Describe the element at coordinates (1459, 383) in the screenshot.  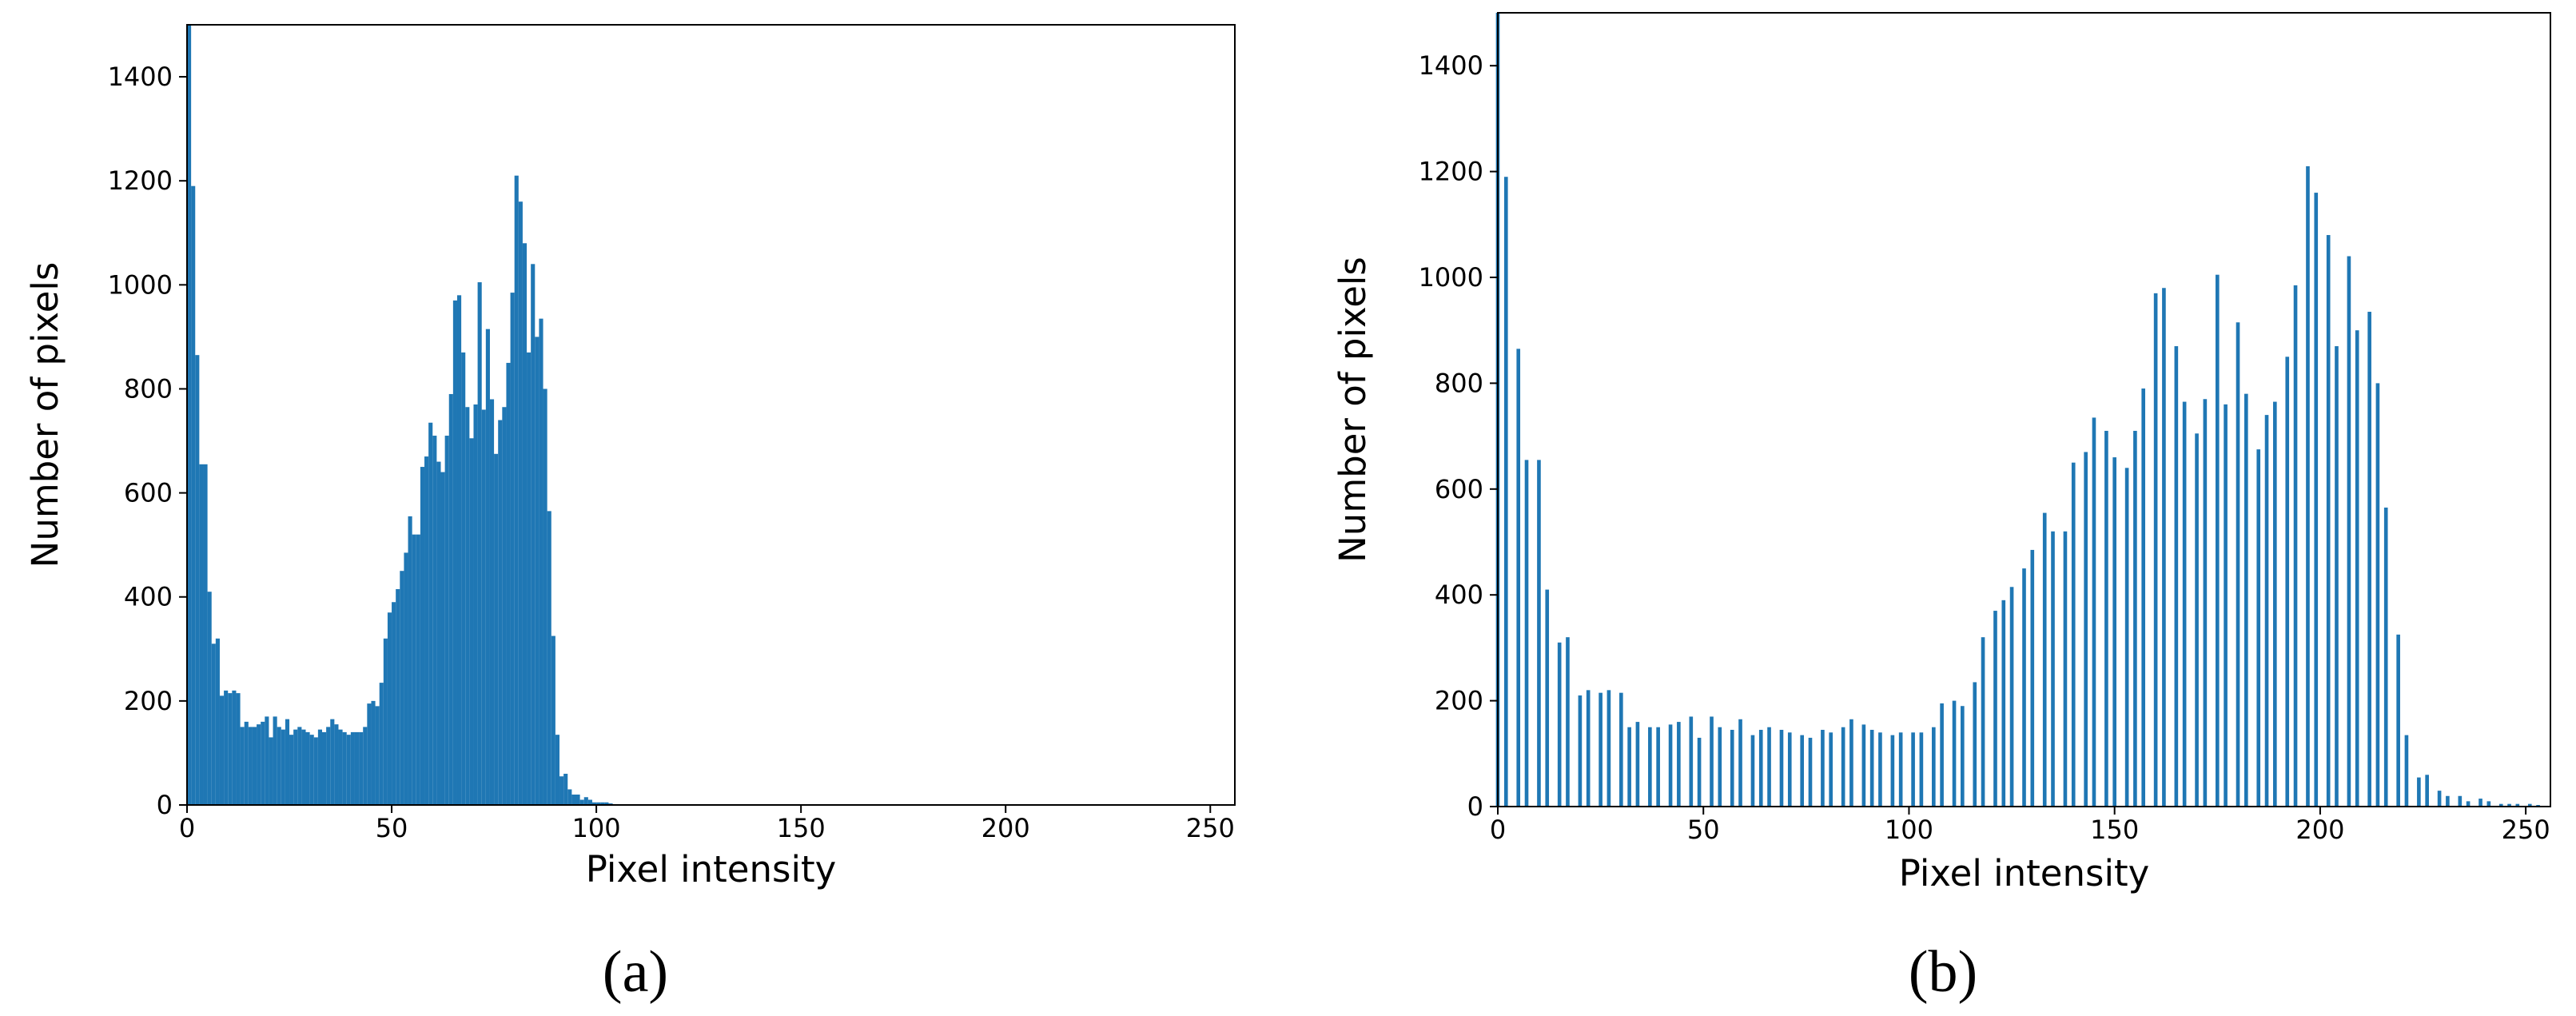
I see `y-tick-label: 800` at that location.